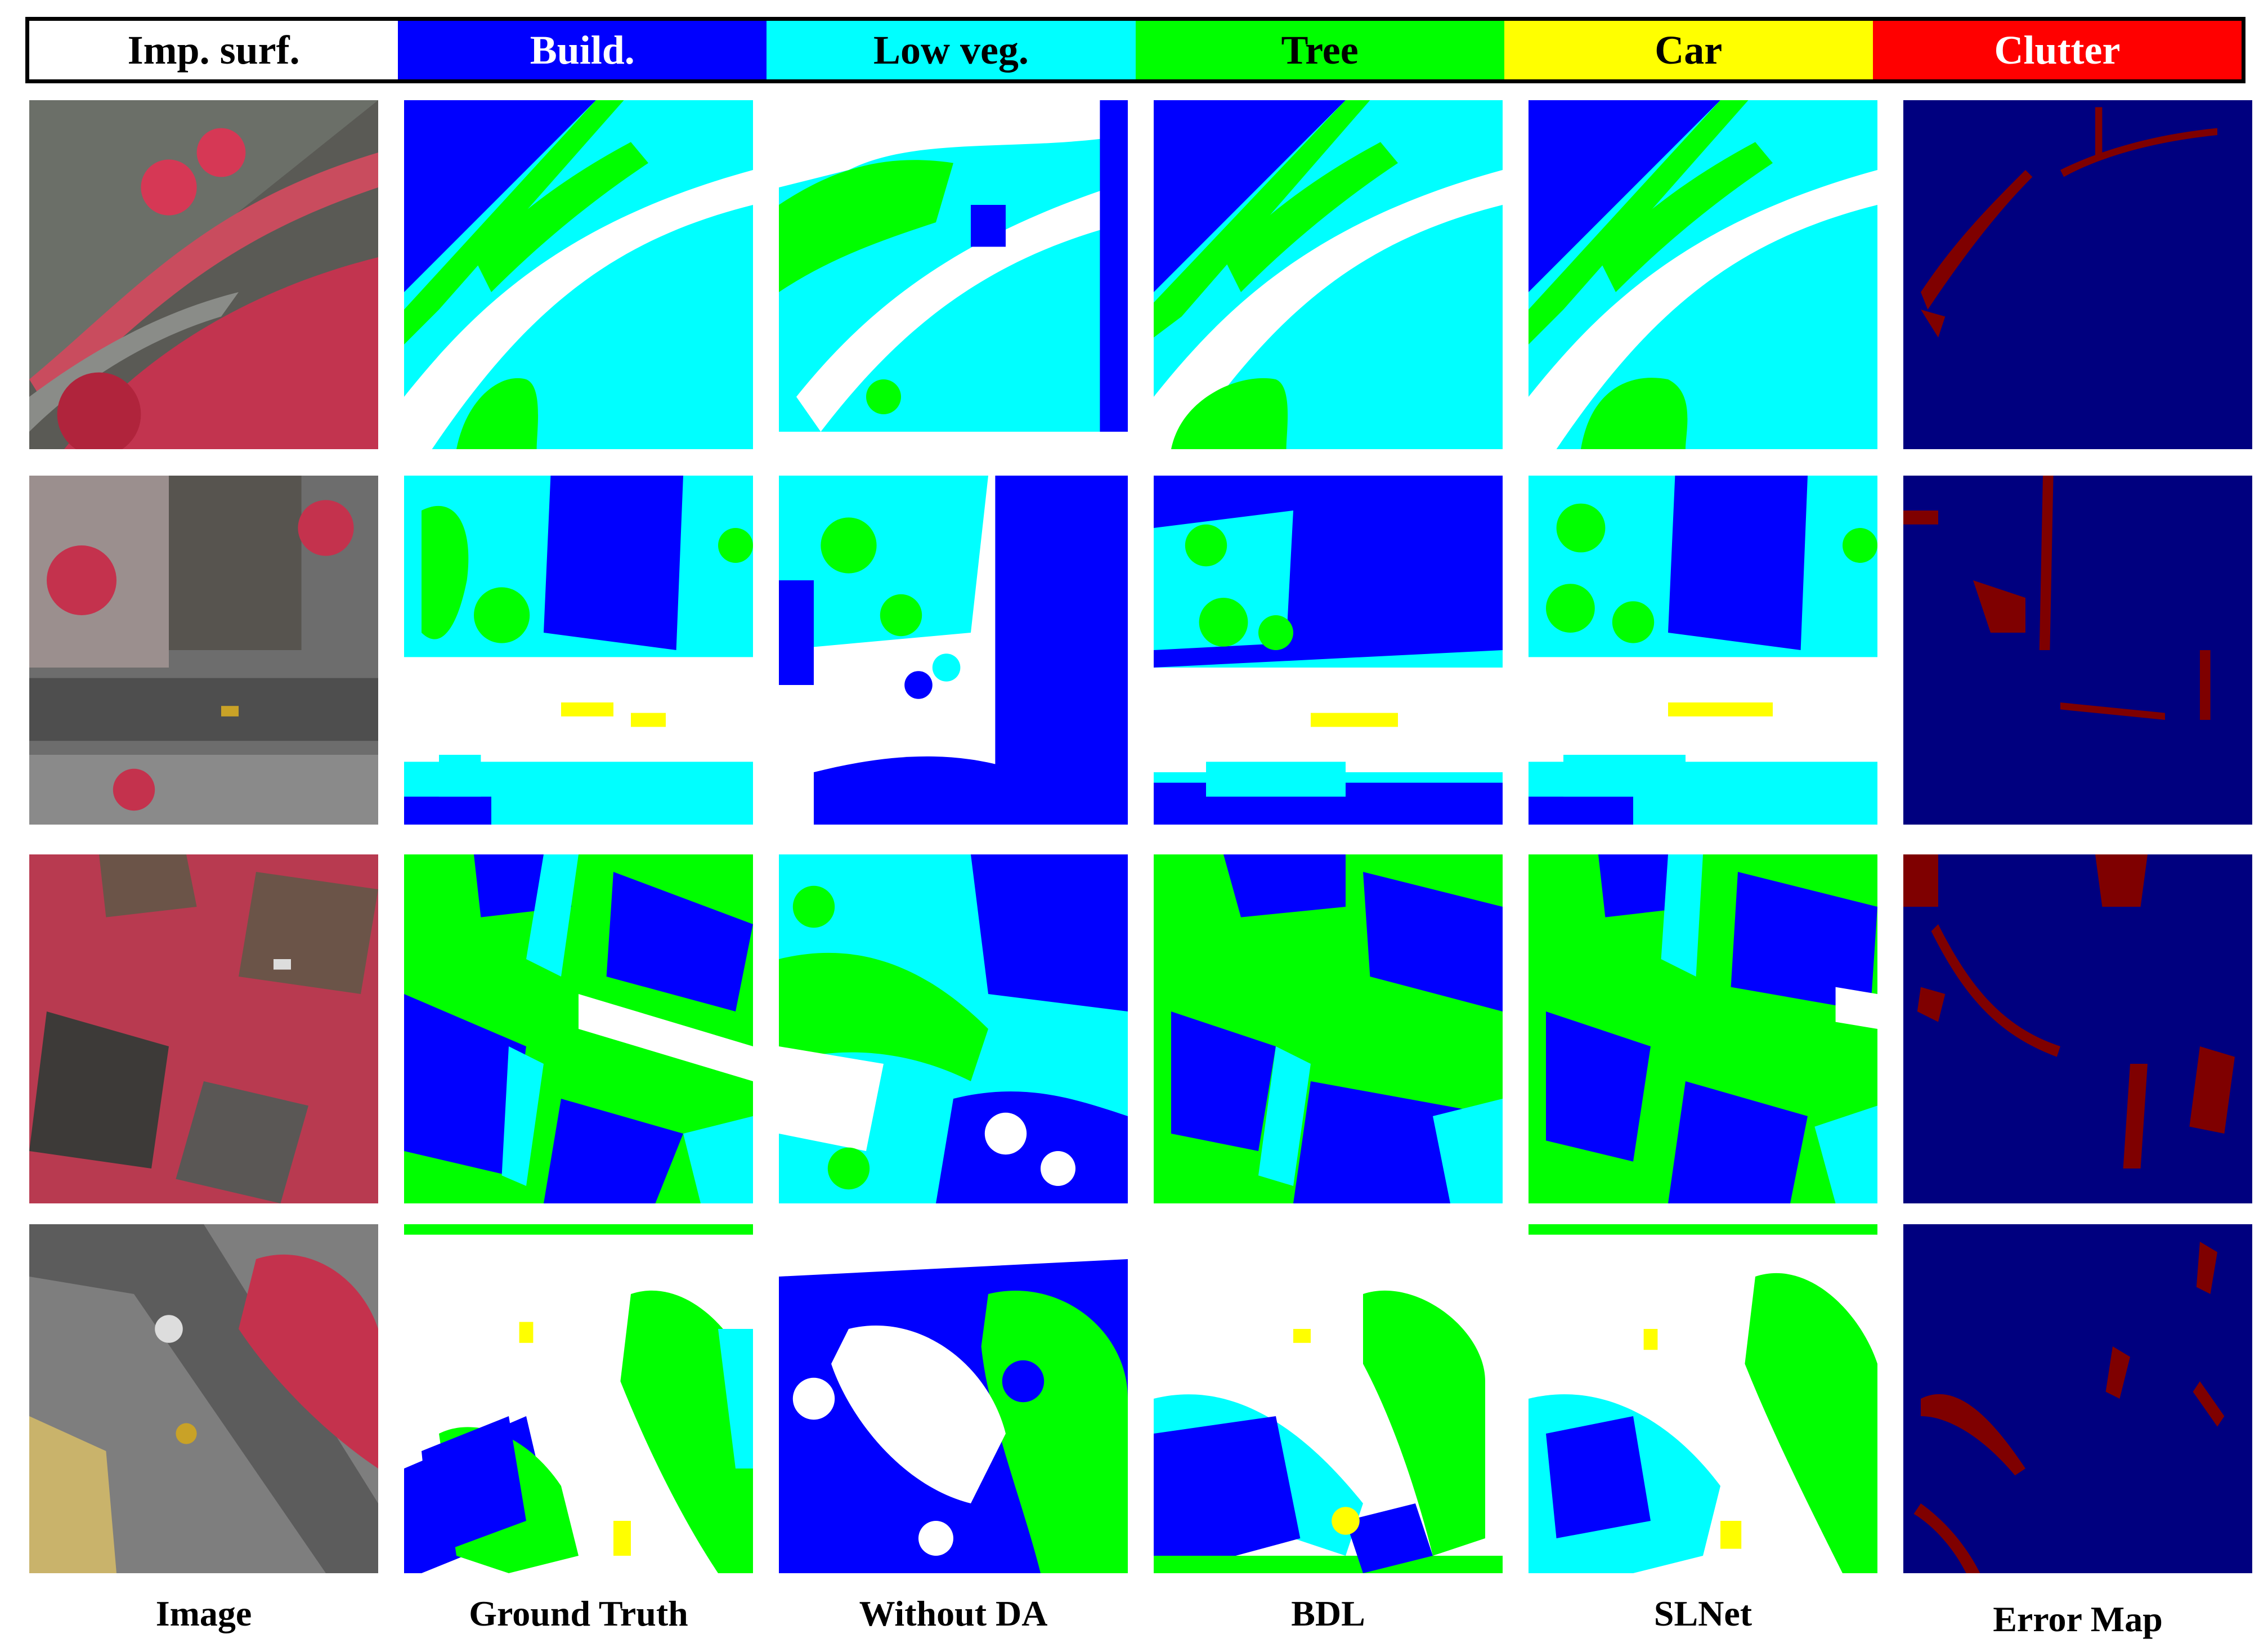 This screenshot has height=1652, width=2268. What do you see at coordinates (578, 1613) in the screenshot?
I see `column-label-ground-truth: Ground Truth` at bounding box center [578, 1613].